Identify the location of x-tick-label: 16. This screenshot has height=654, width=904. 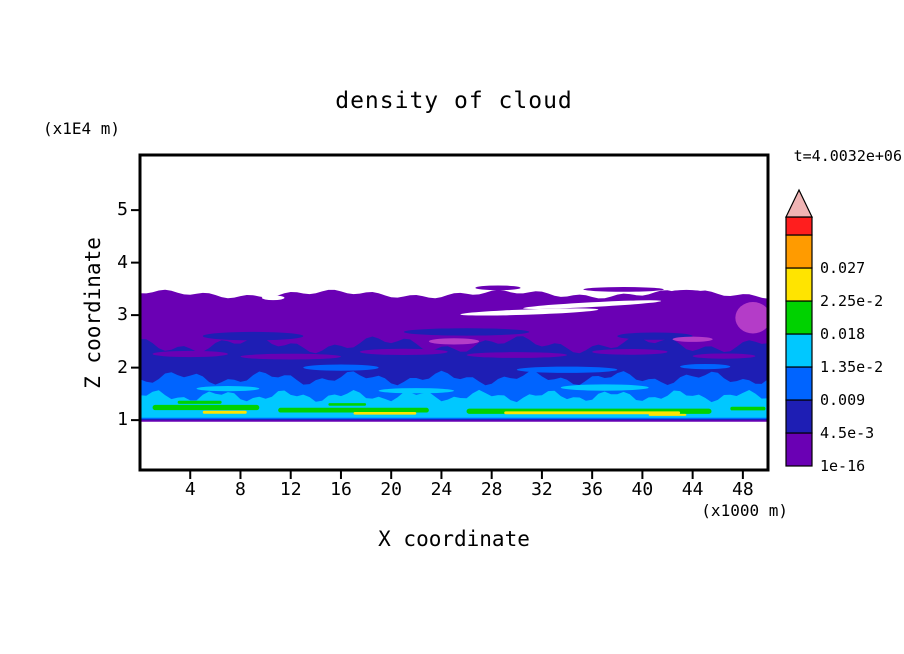
(341, 489).